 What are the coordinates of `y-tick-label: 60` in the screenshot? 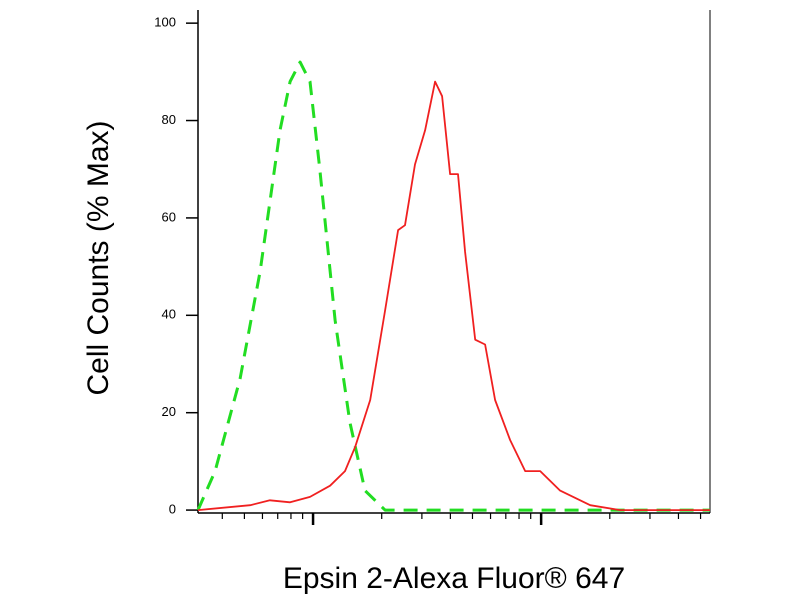 It's located at (169, 216).